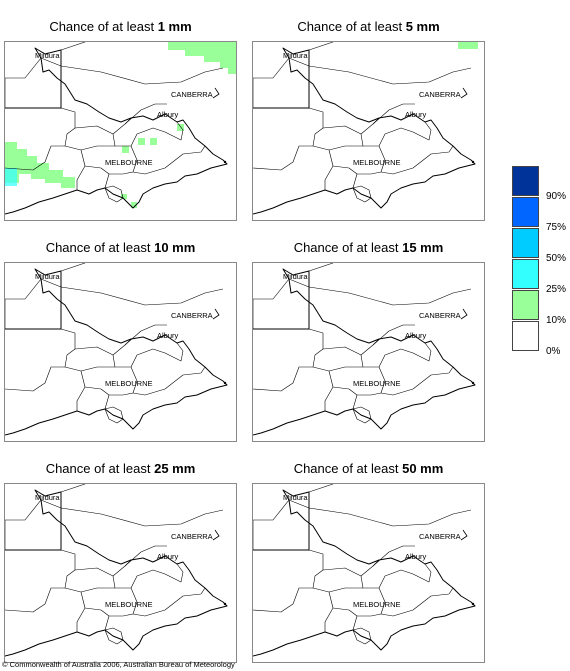 The width and height of the screenshot is (570, 671). What do you see at coordinates (553, 351) in the screenshot?
I see `legend-tick: 0%` at bounding box center [553, 351].